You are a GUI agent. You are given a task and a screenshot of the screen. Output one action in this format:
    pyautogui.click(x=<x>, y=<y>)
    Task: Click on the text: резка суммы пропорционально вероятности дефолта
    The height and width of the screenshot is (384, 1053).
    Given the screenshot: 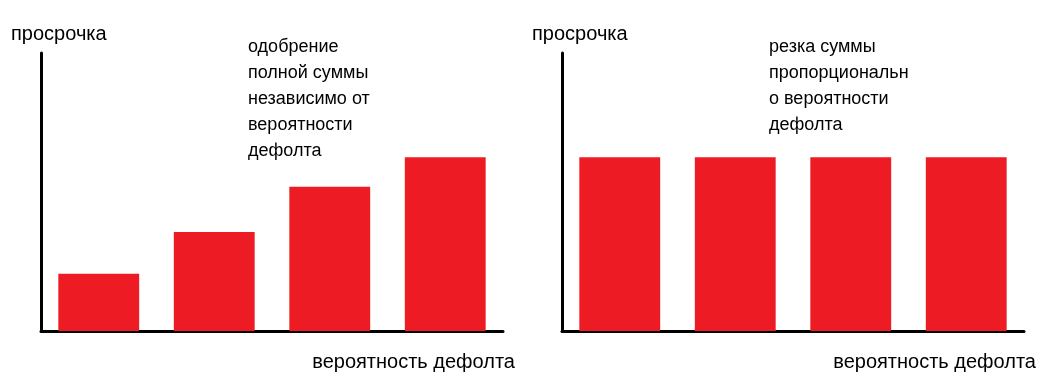 What is the action you would take?
    pyautogui.click(x=839, y=85)
    